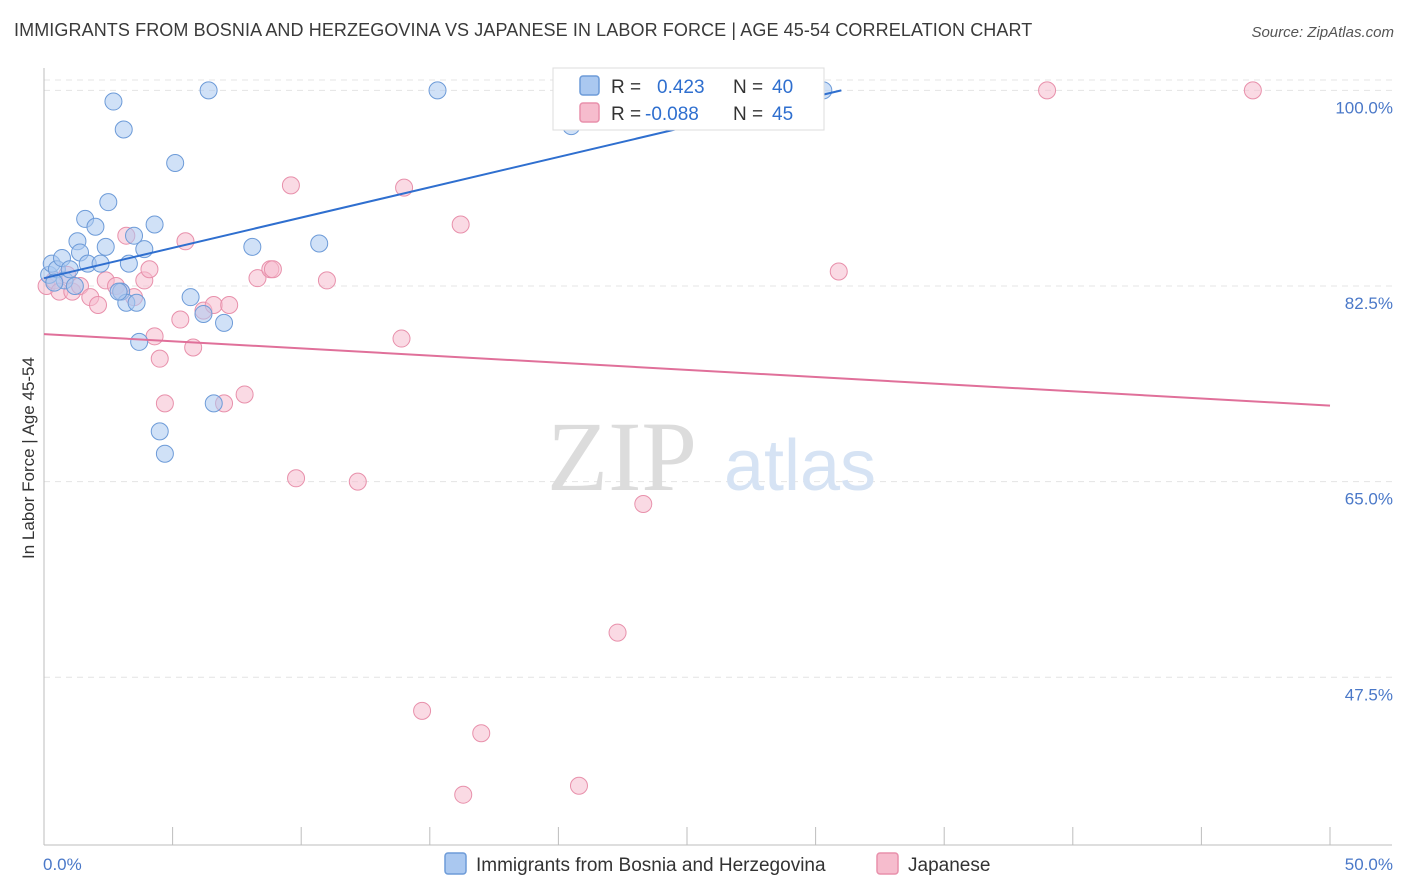 The image size is (1406, 892). What do you see at coordinates (651, 865) in the screenshot?
I see `series-legend-label-bosnia: Immigrants from Bosnia and Herzegovina` at bounding box center [651, 865].